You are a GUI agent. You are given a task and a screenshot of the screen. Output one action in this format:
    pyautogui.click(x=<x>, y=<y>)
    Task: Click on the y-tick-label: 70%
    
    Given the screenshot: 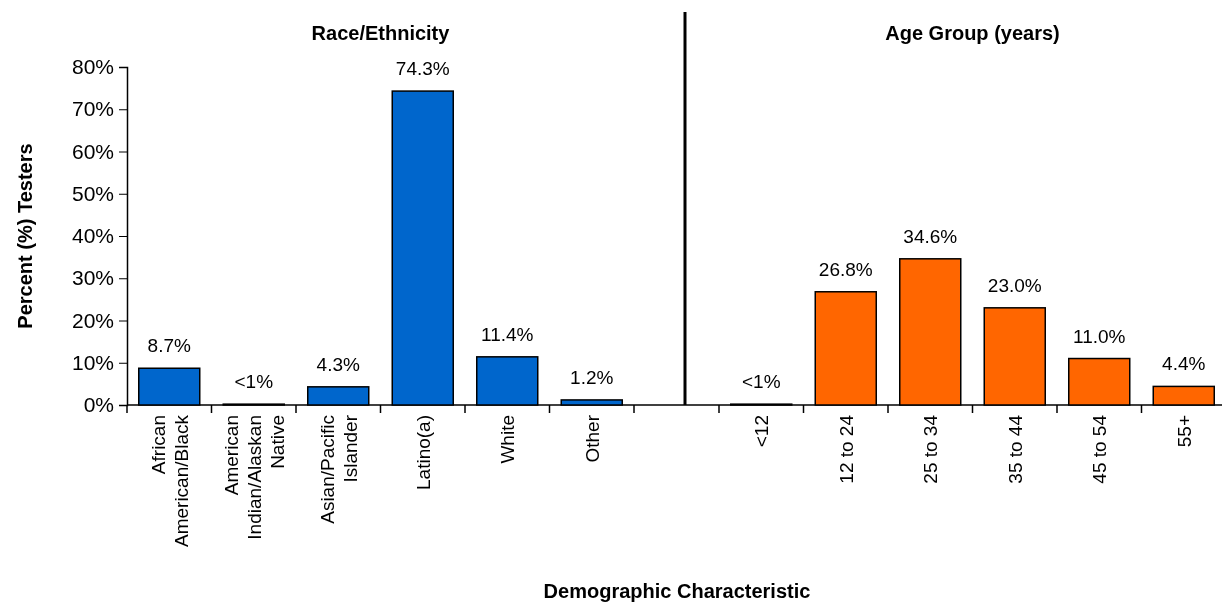 What is the action you would take?
    pyautogui.click(x=92, y=109)
    